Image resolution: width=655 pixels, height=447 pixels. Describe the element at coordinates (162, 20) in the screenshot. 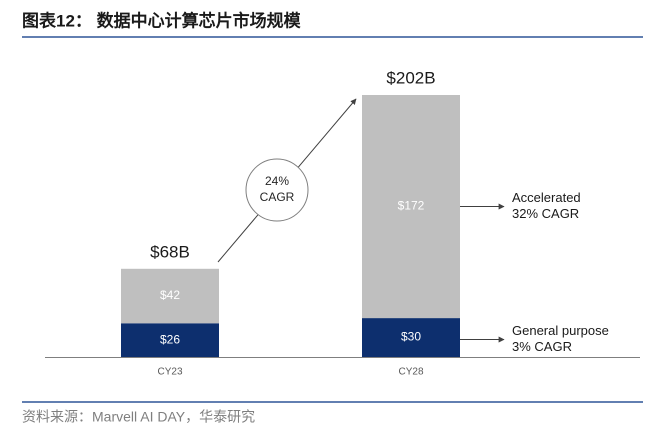

I see `chart-title: 图表12： 数据中心计算芯片市场规模` at that location.